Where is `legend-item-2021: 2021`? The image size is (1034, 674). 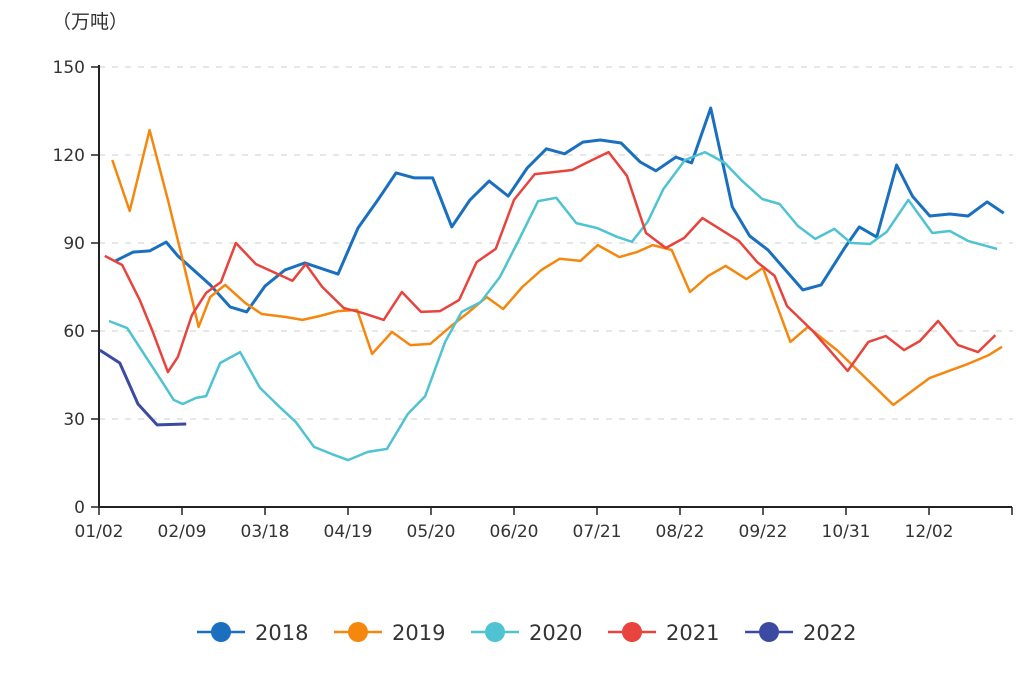 legend-item-2021: 2021 is located at coordinates (663, 633).